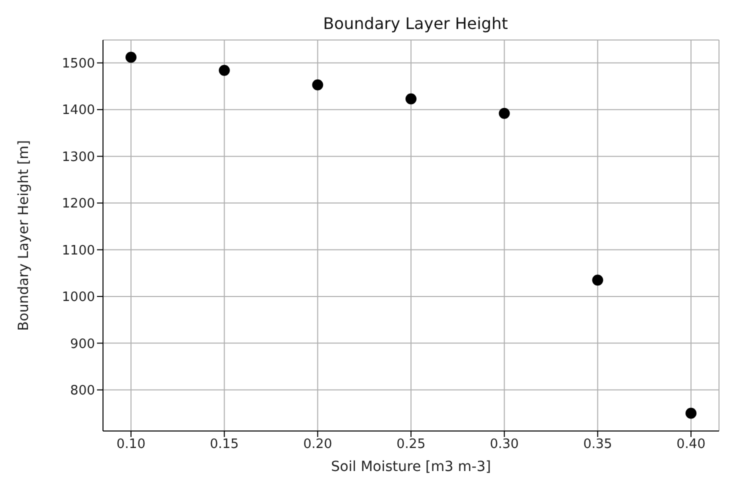 Image resolution: width=731 pixels, height=499 pixels. Describe the element at coordinates (24, 235) in the screenshot. I see `y-axis-title: Boundary Layer Height [m]` at that location.